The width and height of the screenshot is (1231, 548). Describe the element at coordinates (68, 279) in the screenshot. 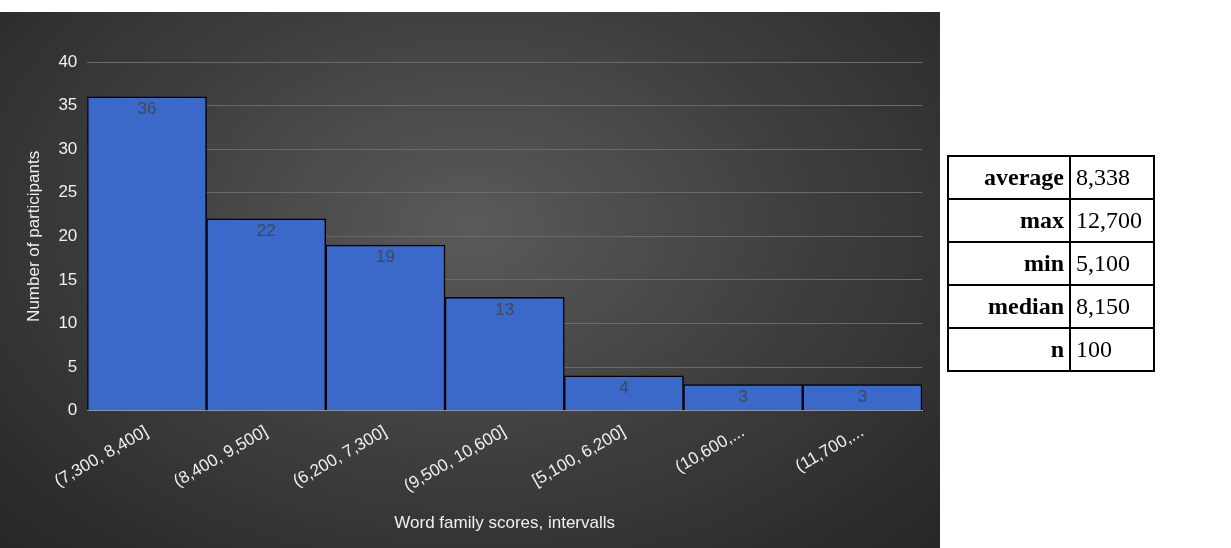

I see `y-tick-label: 15` at that location.